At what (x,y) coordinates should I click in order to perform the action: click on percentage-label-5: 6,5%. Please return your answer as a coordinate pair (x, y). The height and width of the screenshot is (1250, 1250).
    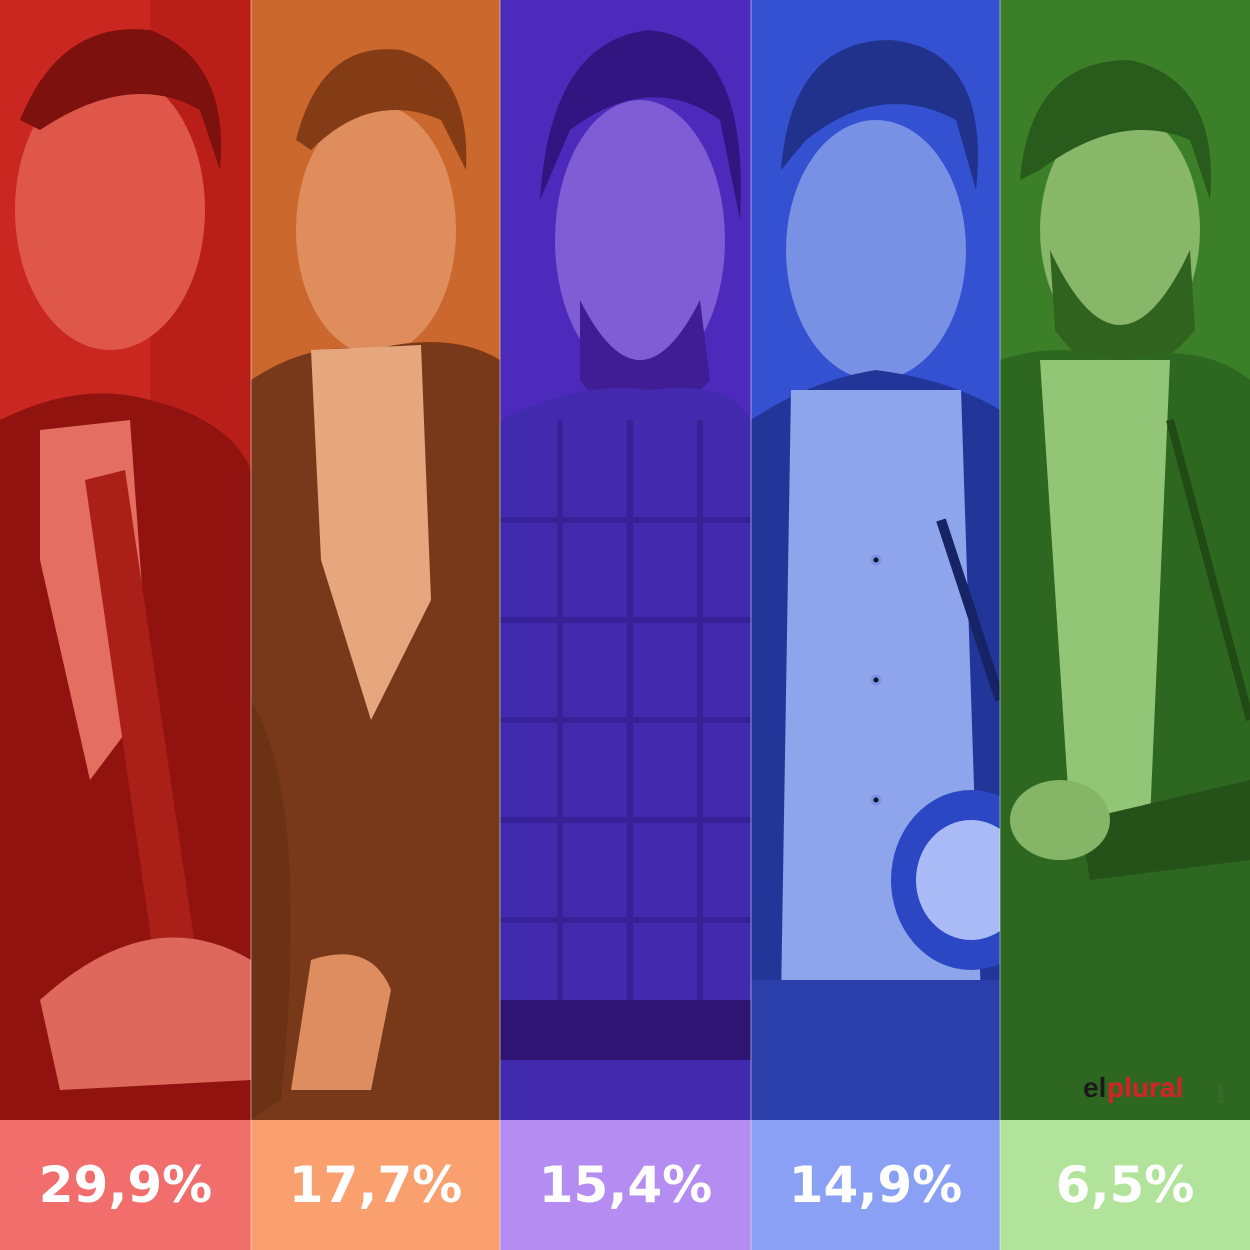
    Looking at the image, I should click on (1125, 1185).